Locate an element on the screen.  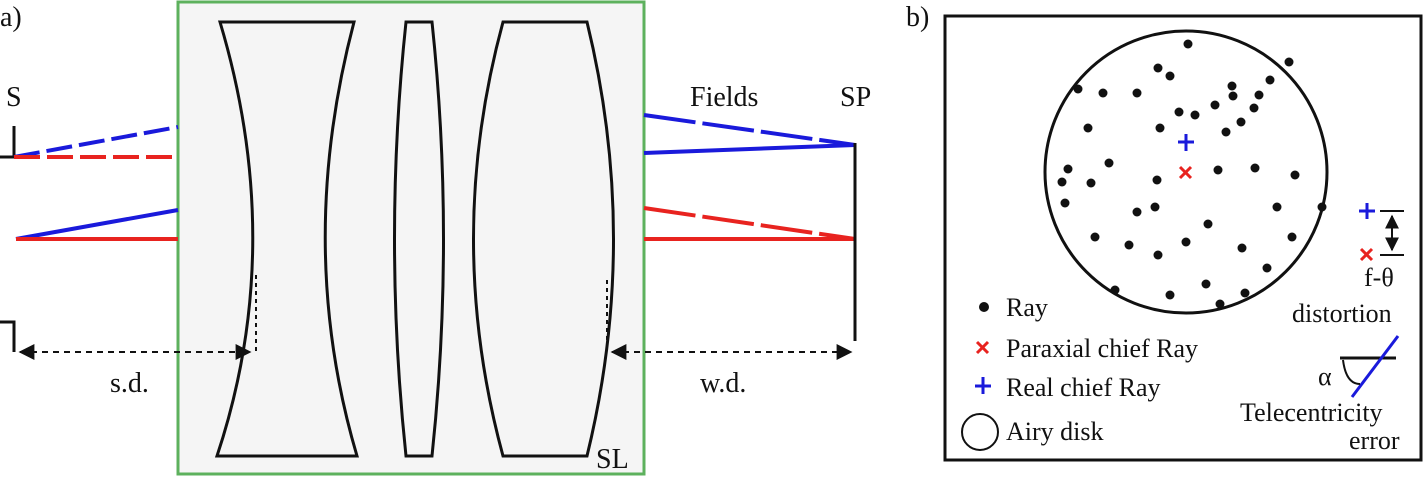
telecentricity-label-line1: Telecentricity is located at coordinates (1311, 412).